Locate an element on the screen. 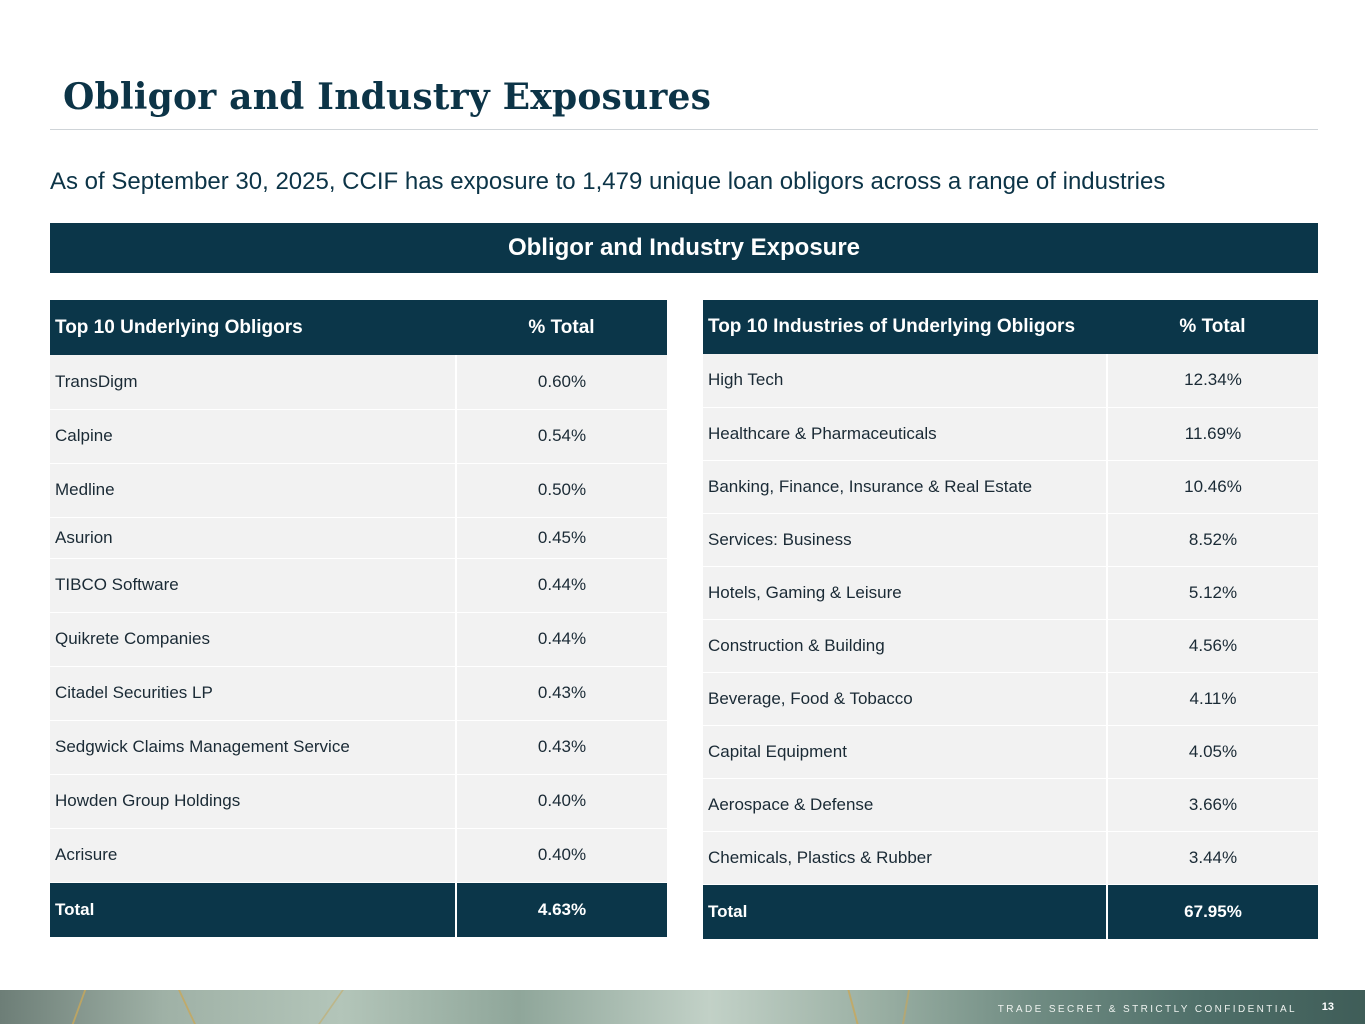 This screenshot has height=1024, width=1365. obligor-name: Acrisure is located at coordinates (253, 855).